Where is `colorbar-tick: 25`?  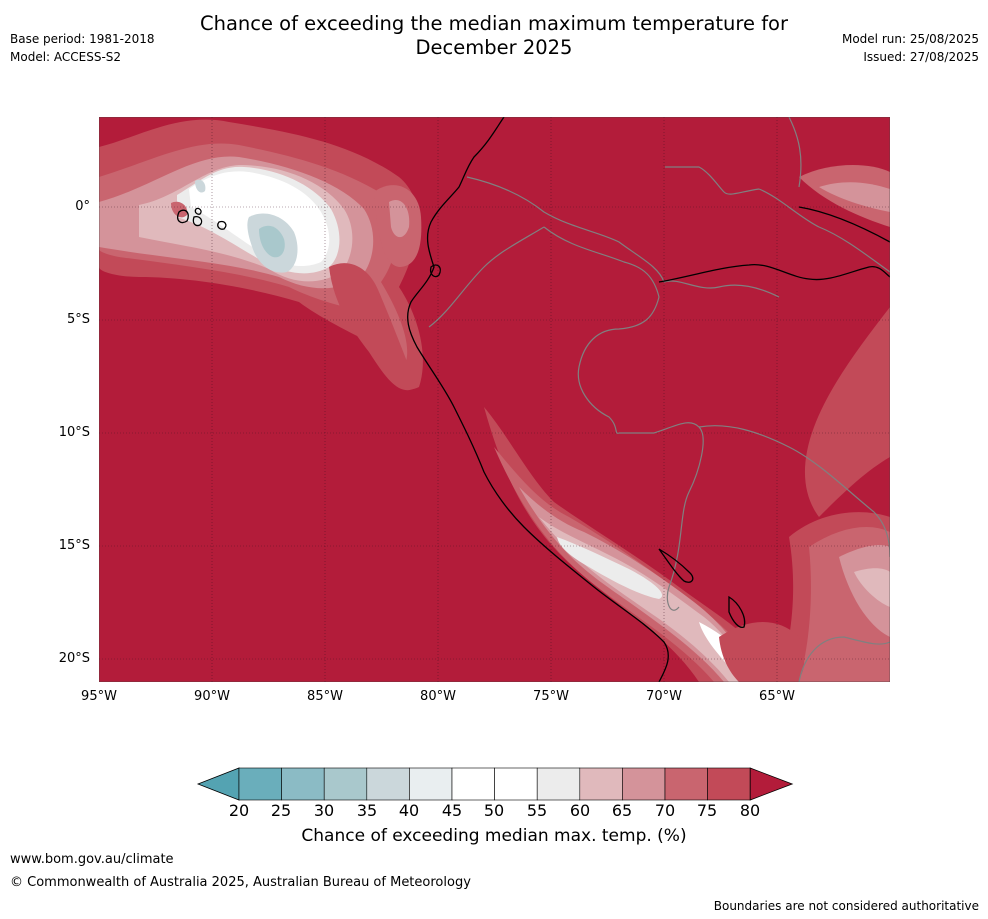 colorbar-tick: 25 is located at coordinates (281, 810).